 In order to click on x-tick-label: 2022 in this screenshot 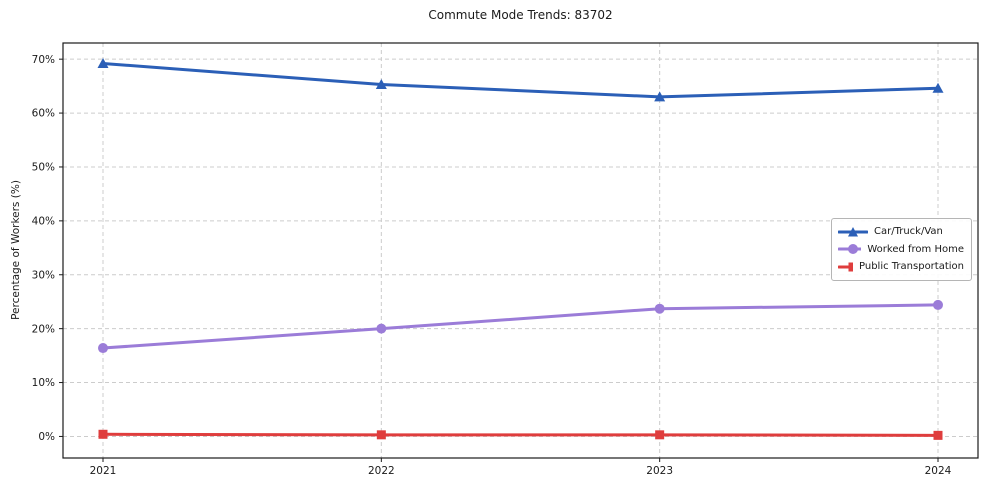, I will do `click(381, 471)`.